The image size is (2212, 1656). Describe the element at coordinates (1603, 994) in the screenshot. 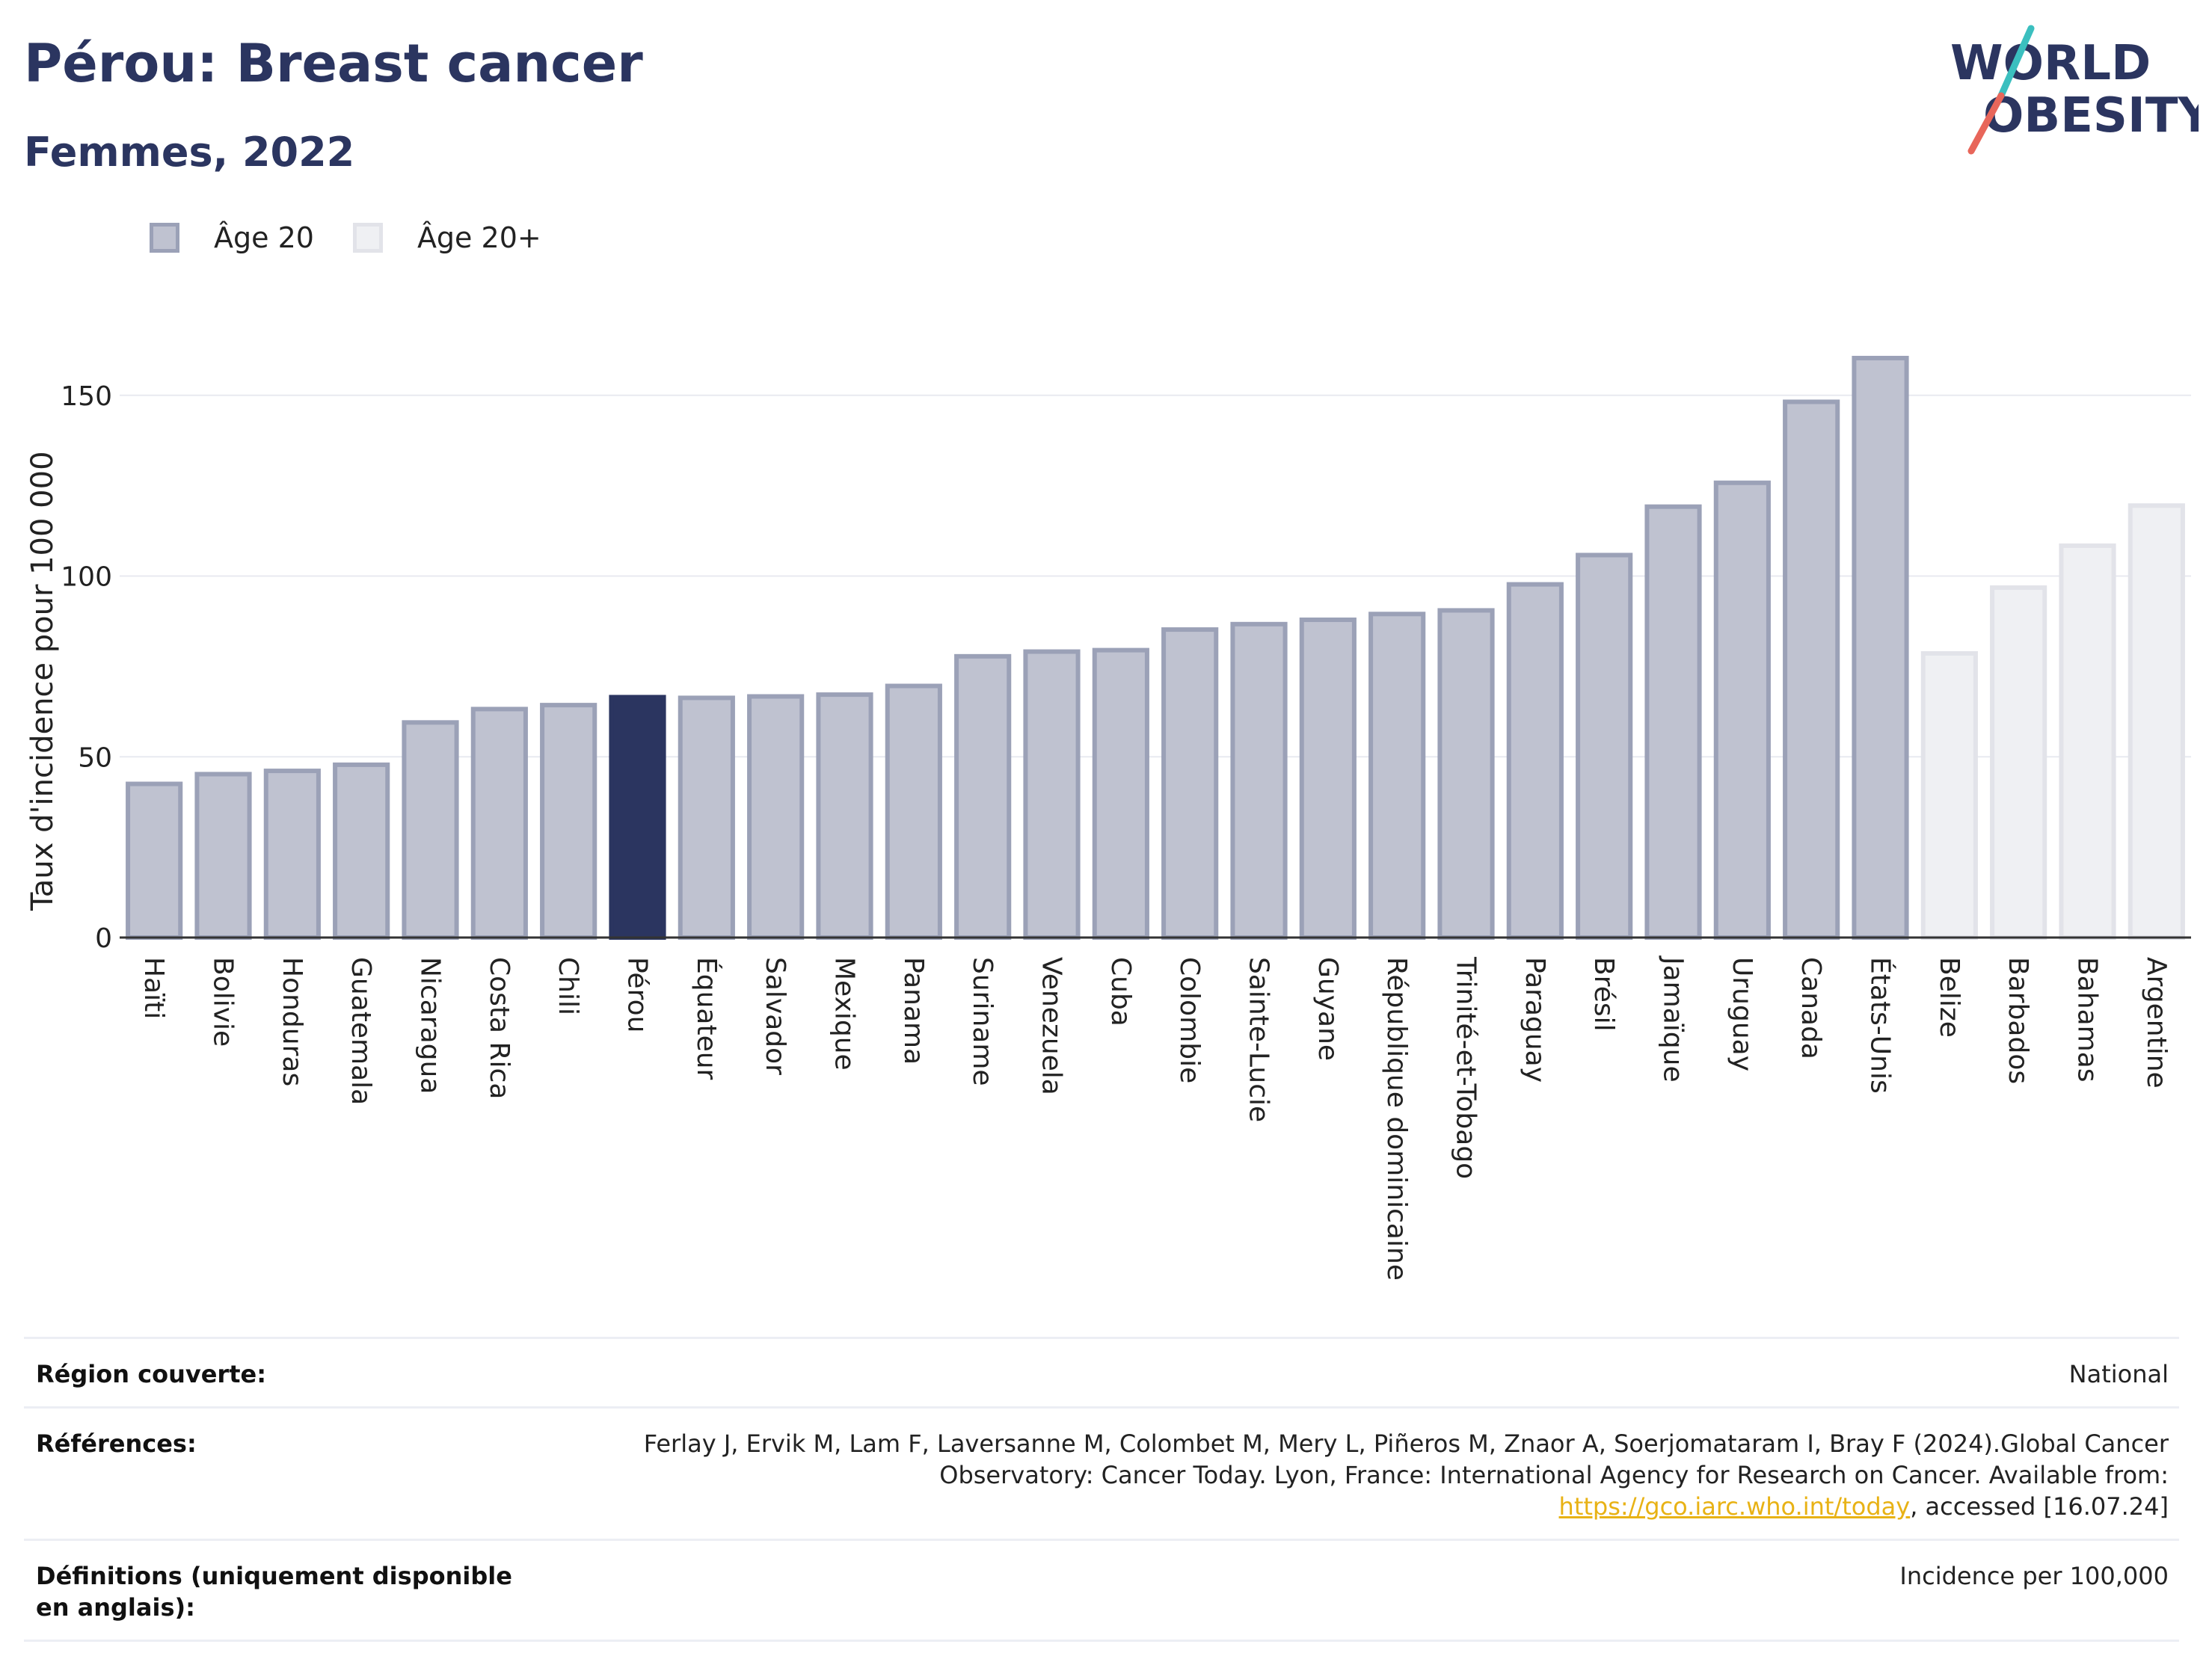

I see `x-tick-label: Brésil` at that location.